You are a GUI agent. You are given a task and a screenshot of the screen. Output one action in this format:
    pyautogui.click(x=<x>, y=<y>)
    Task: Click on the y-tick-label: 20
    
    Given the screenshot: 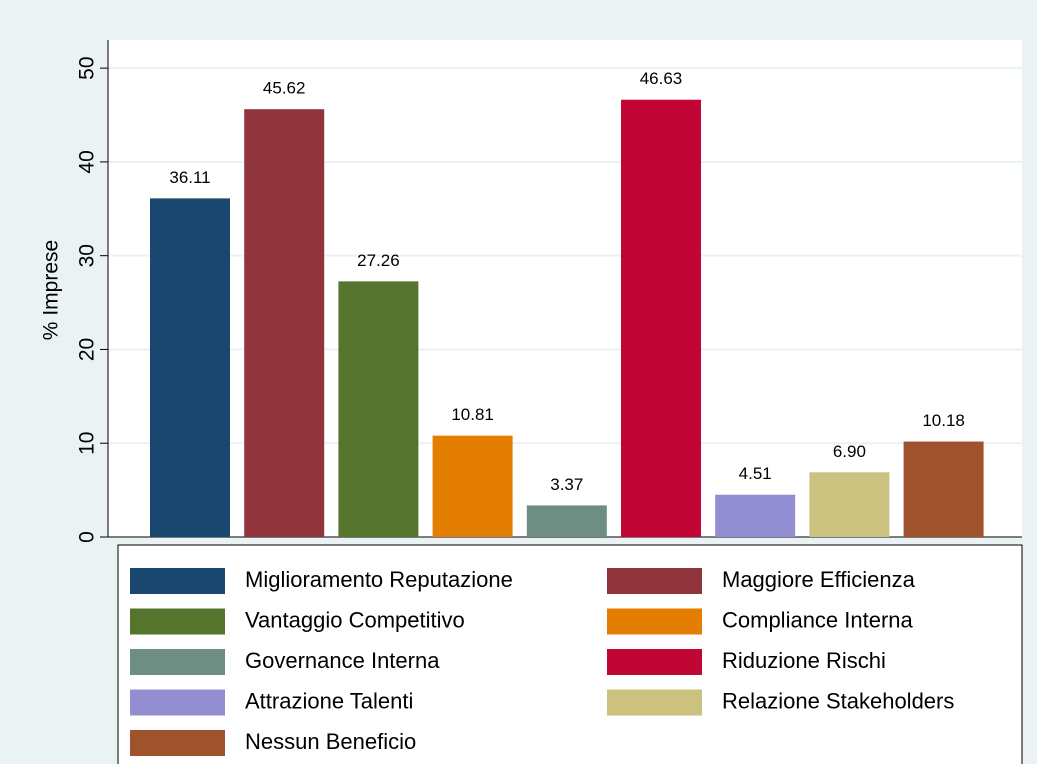 What is the action you would take?
    pyautogui.click(x=87, y=349)
    